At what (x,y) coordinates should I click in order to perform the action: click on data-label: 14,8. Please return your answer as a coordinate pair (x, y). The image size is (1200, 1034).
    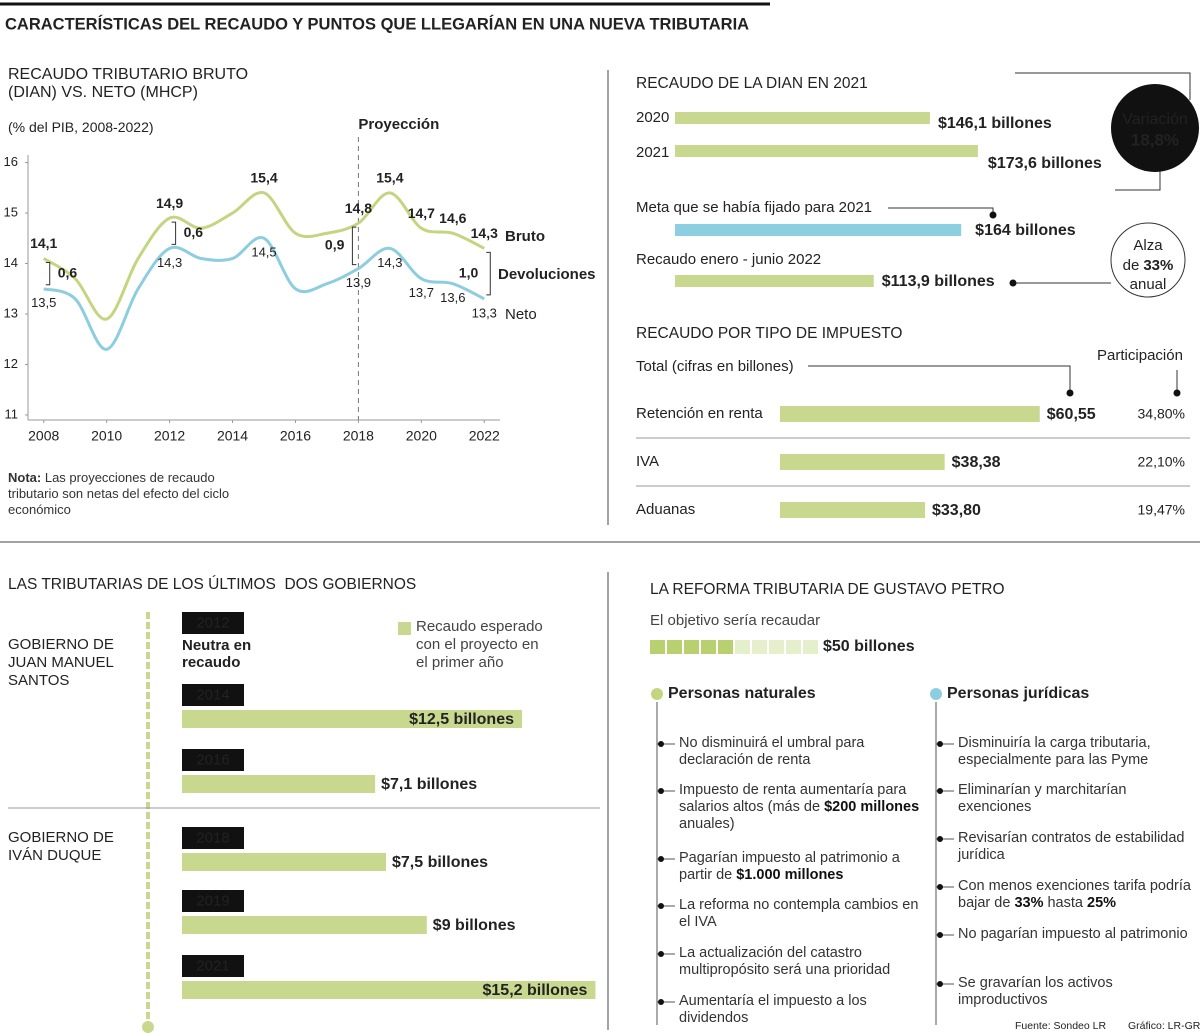
    Looking at the image, I should click on (358, 208).